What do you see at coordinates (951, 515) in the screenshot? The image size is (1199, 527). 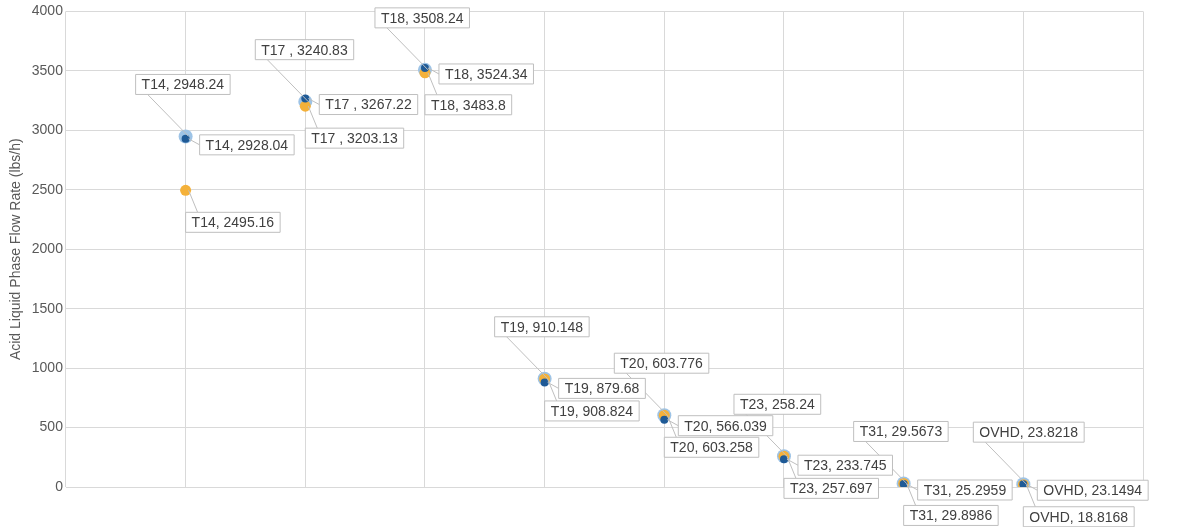 I see `data-label: T31, 29.8986` at bounding box center [951, 515].